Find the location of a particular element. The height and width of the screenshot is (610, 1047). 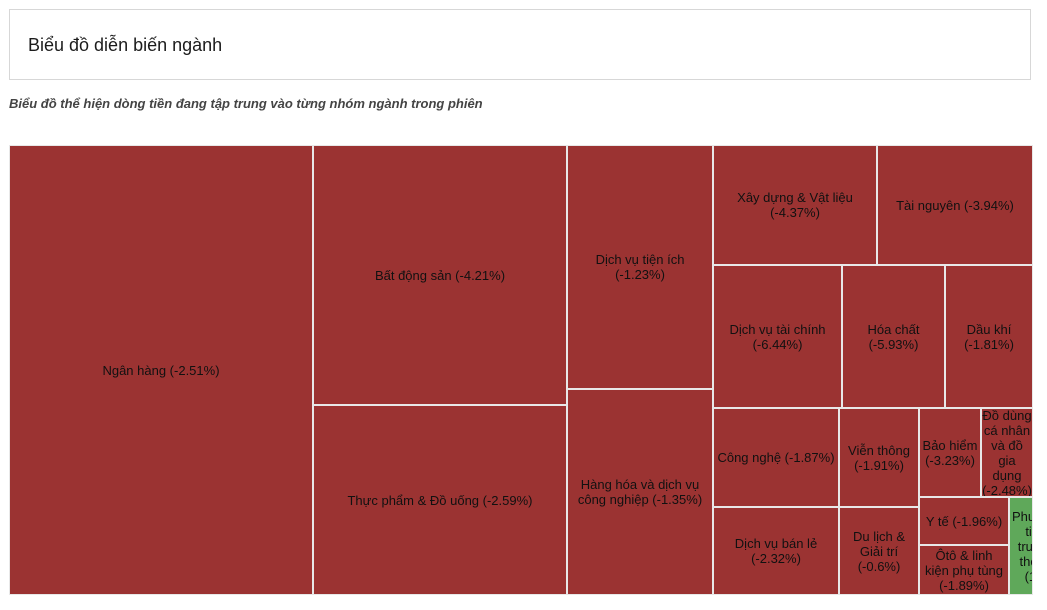

chart-title-box: Biểu đồ diễn biến ngành is located at coordinates (520, 44).